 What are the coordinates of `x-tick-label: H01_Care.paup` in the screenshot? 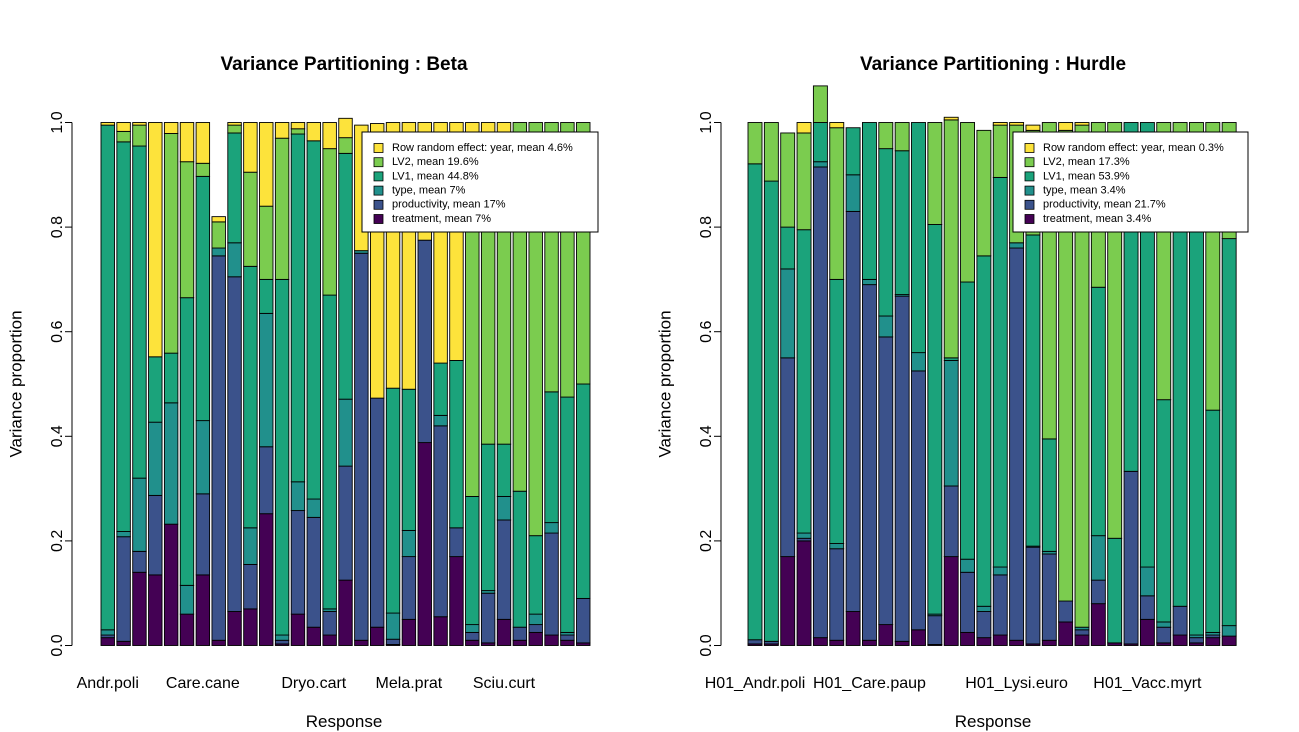 It's located at (869, 683).